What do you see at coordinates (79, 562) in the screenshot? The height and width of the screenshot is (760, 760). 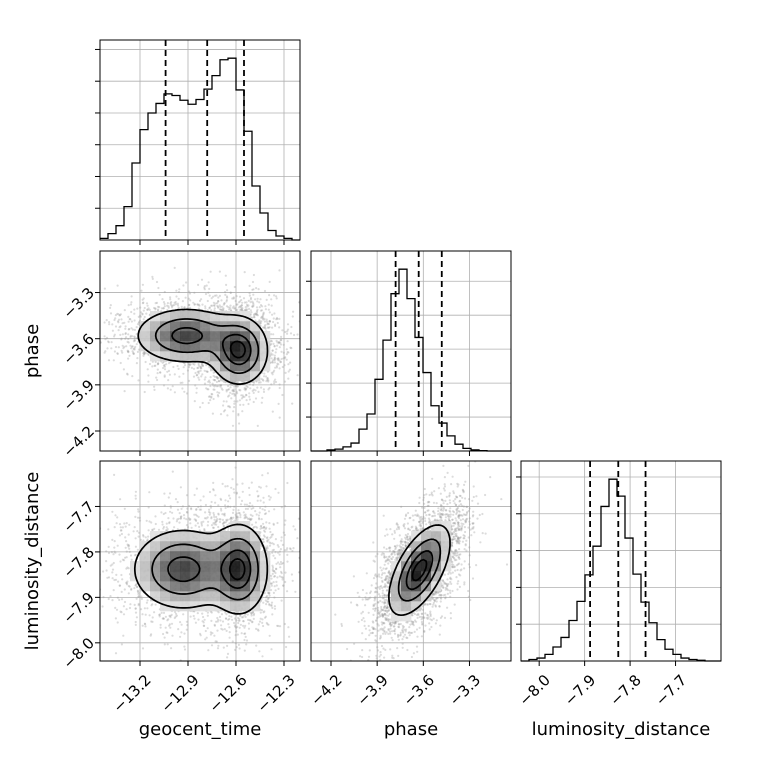 I see `y-tick-label-luminosity_distance: −7.8` at bounding box center [79, 562].